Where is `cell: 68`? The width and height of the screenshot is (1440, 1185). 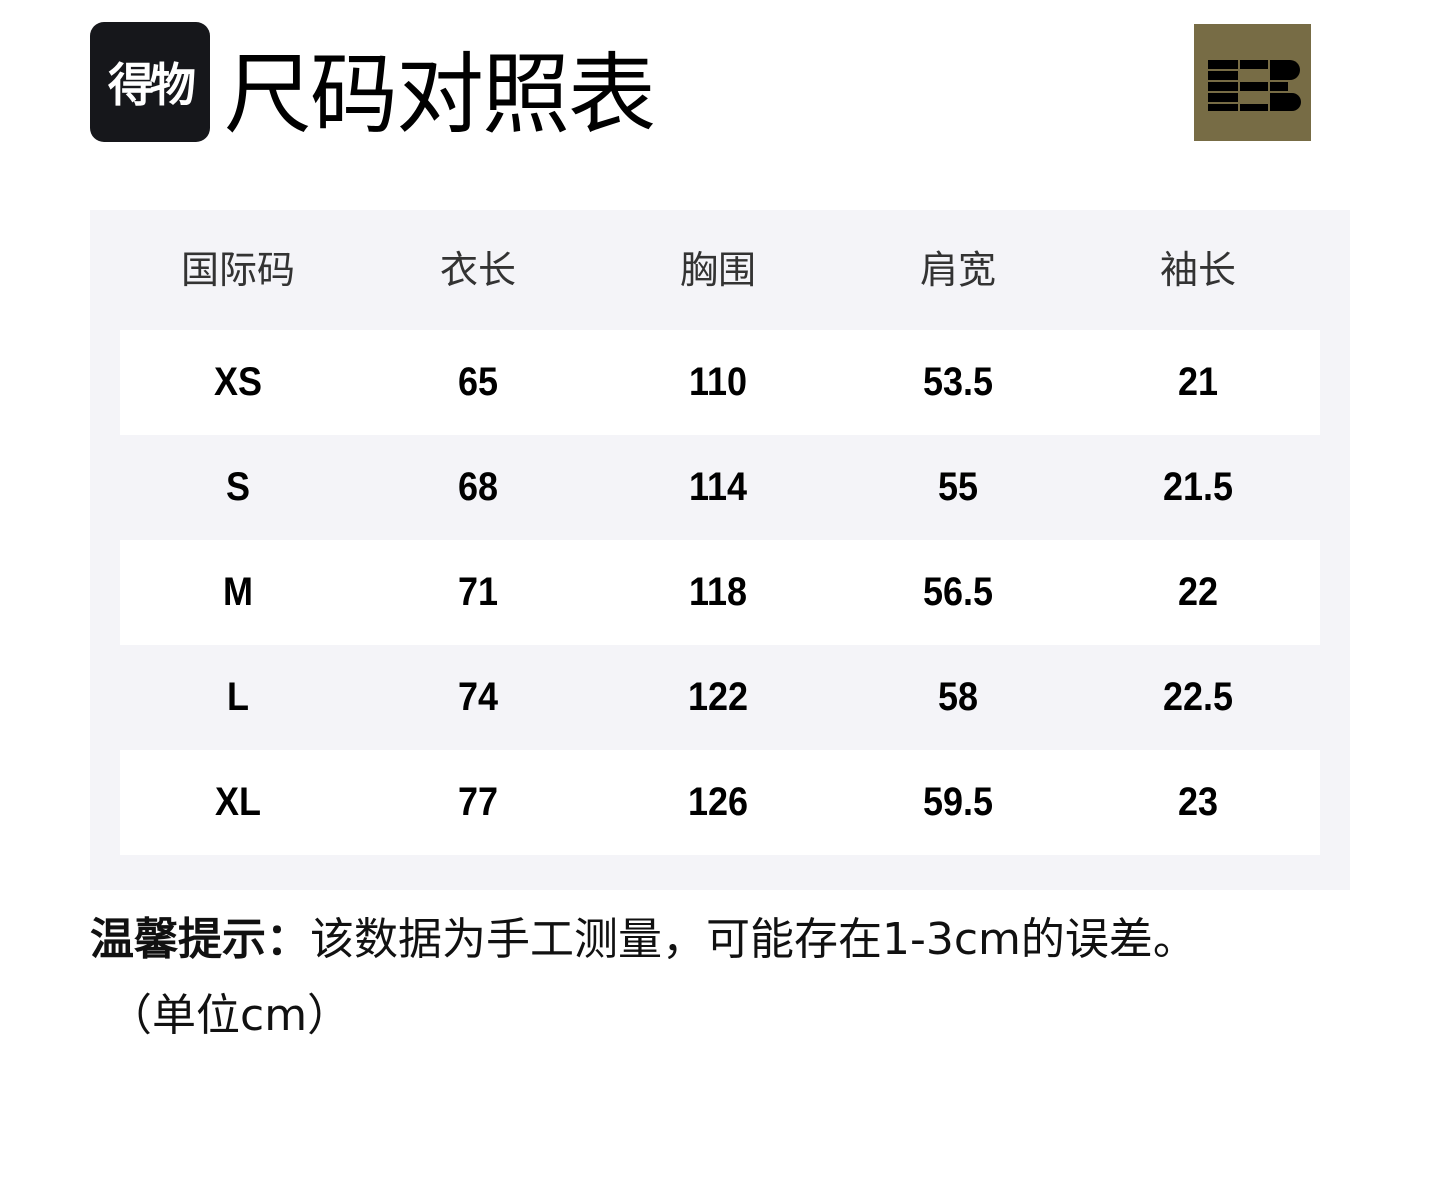
cell: 68 is located at coordinates (478, 487).